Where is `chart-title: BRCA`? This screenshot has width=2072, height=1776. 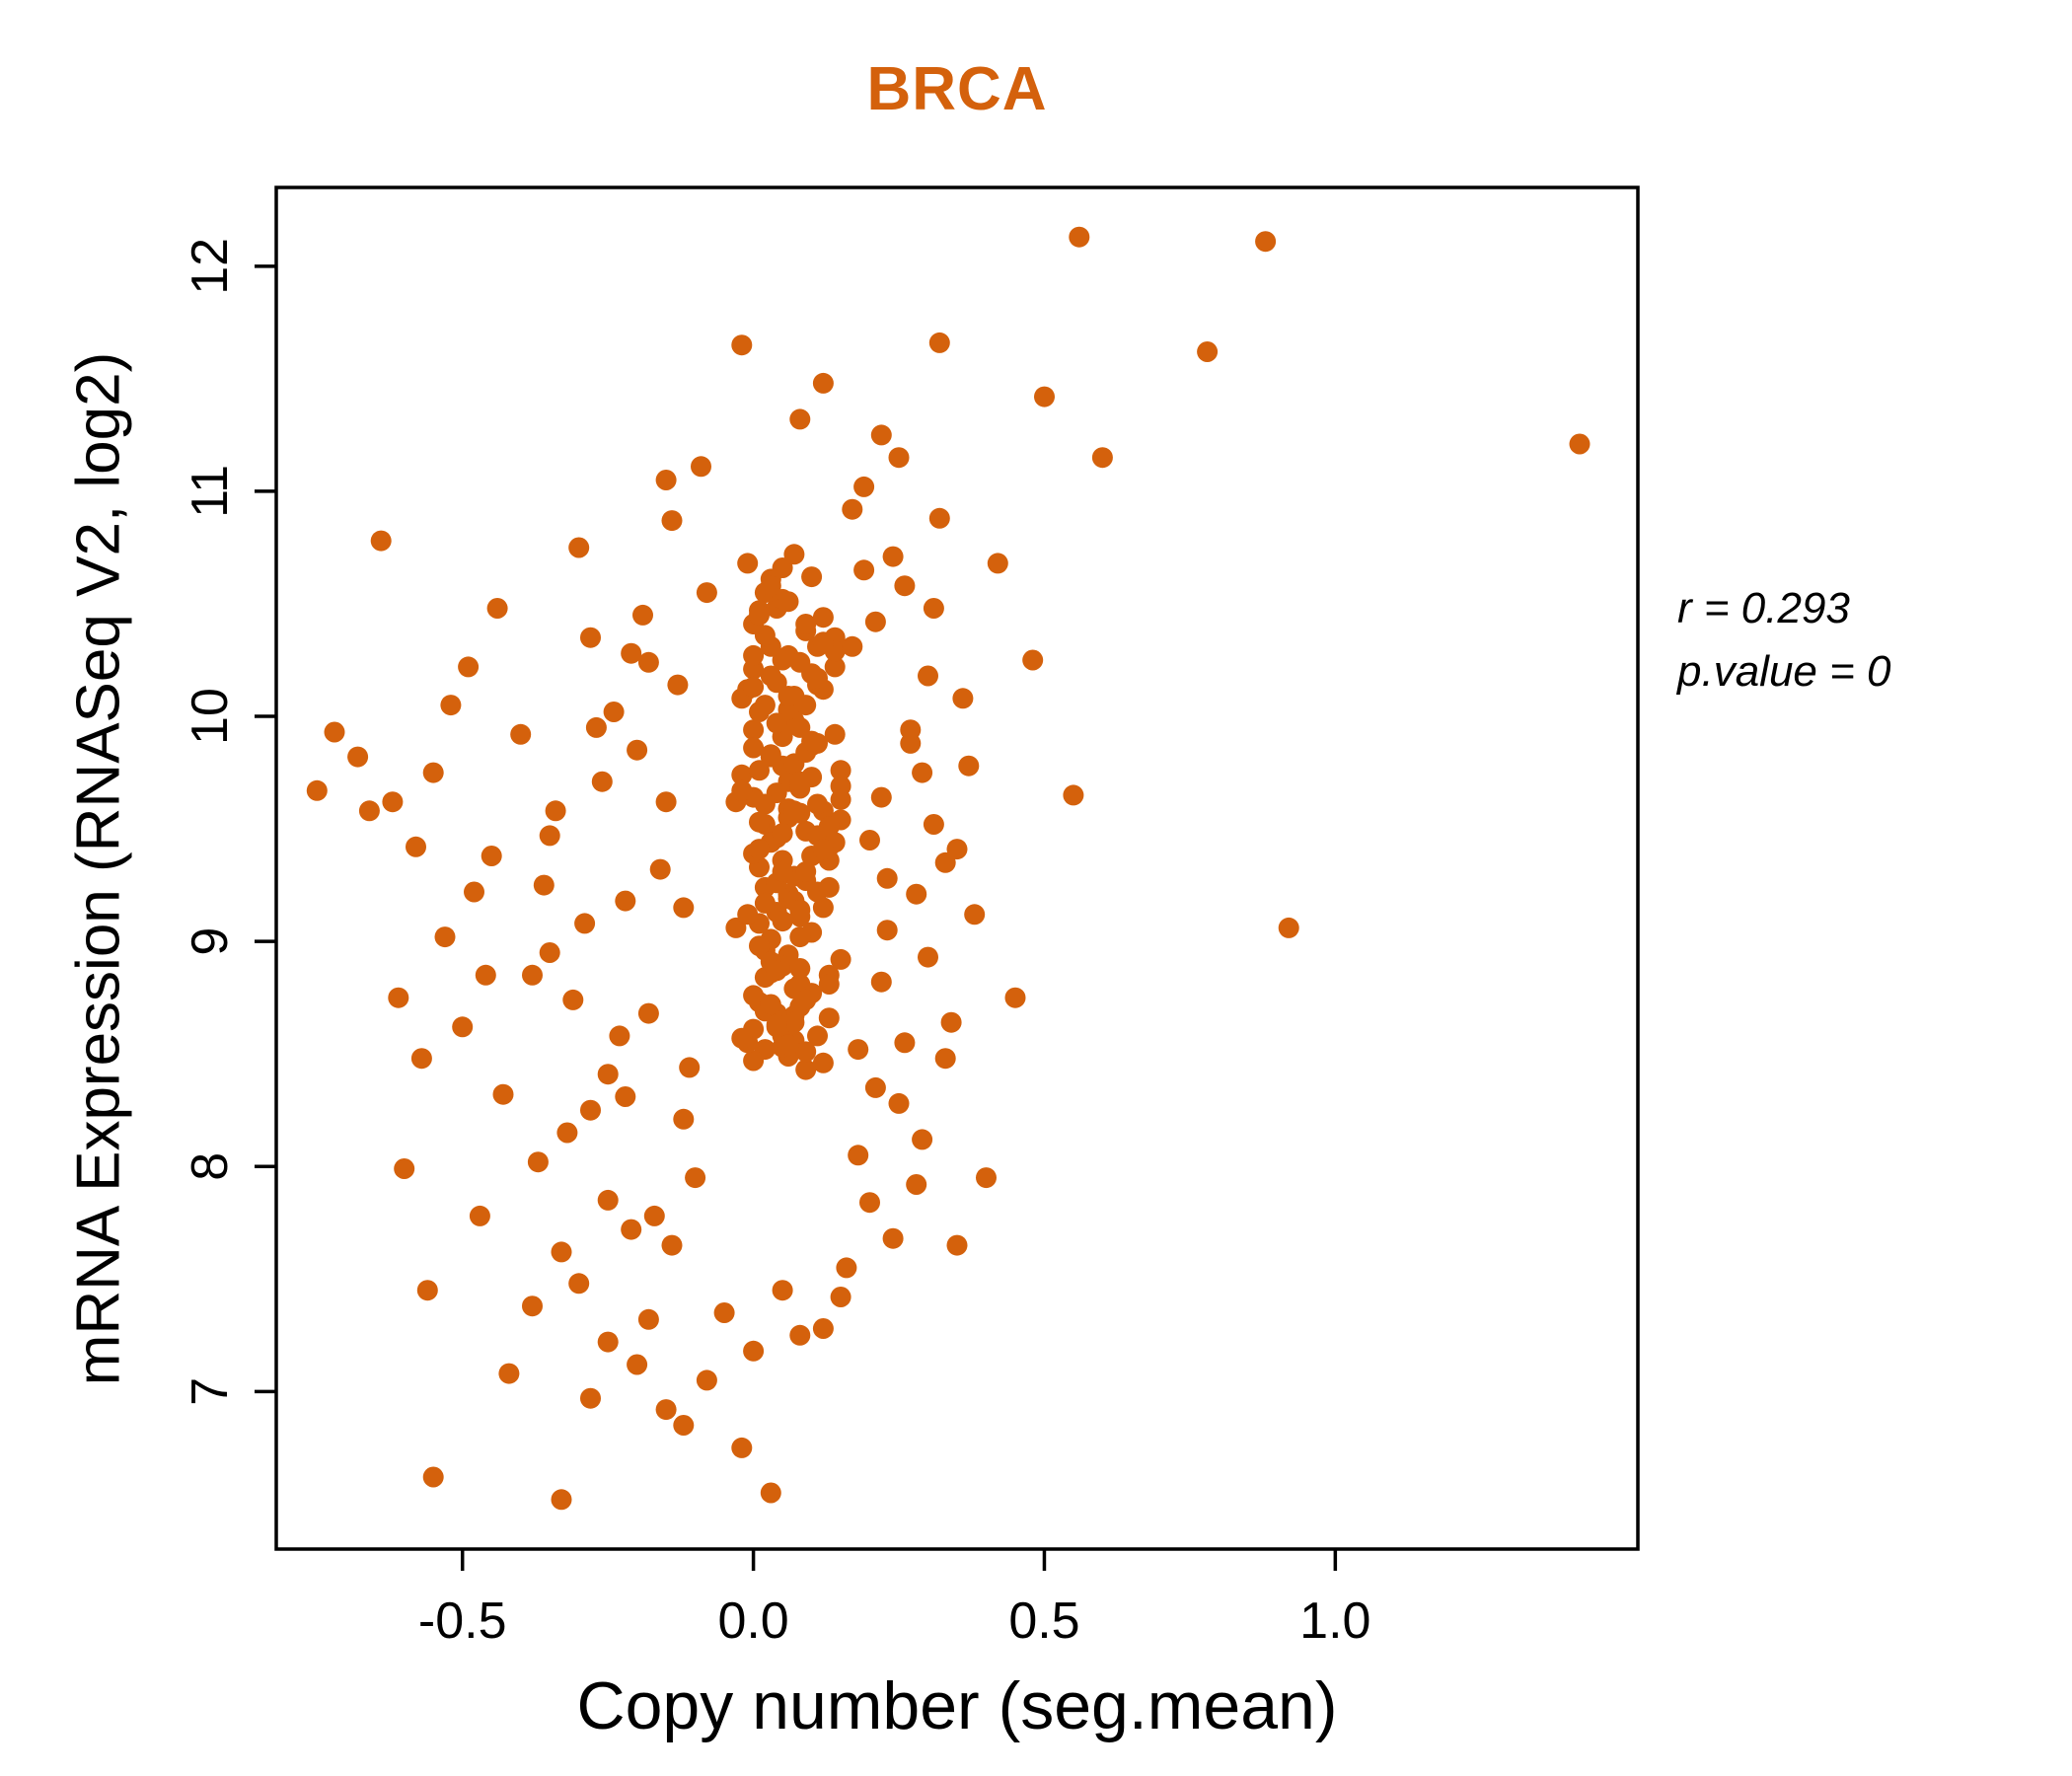 chart-title: BRCA is located at coordinates (957, 89).